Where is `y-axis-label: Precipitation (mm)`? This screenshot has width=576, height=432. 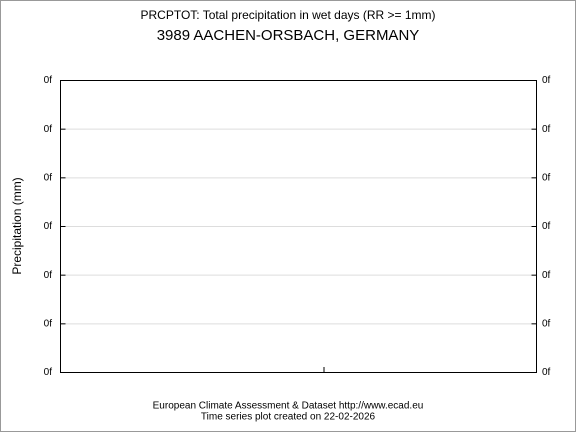
y-axis-label: Precipitation (mm) is located at coordinates (17, 225).